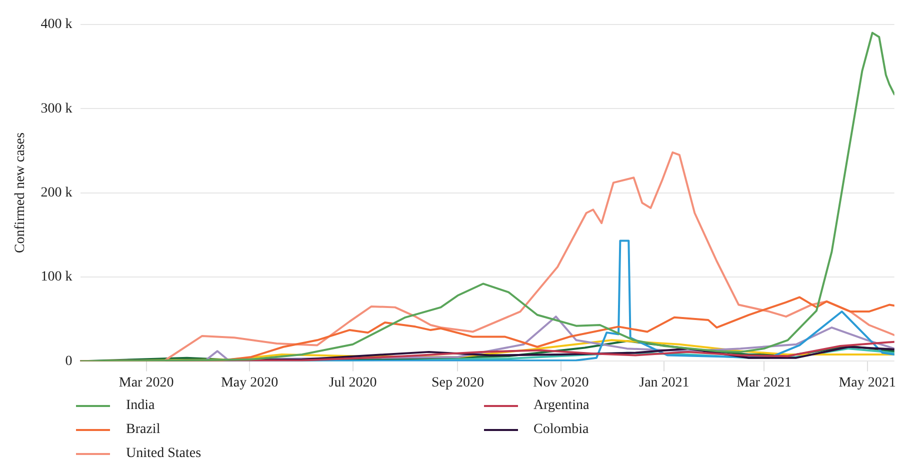  Describe the element at coordinates (56, 24) in the screenshot. I see `y-tick-label: 400 k` at that location.